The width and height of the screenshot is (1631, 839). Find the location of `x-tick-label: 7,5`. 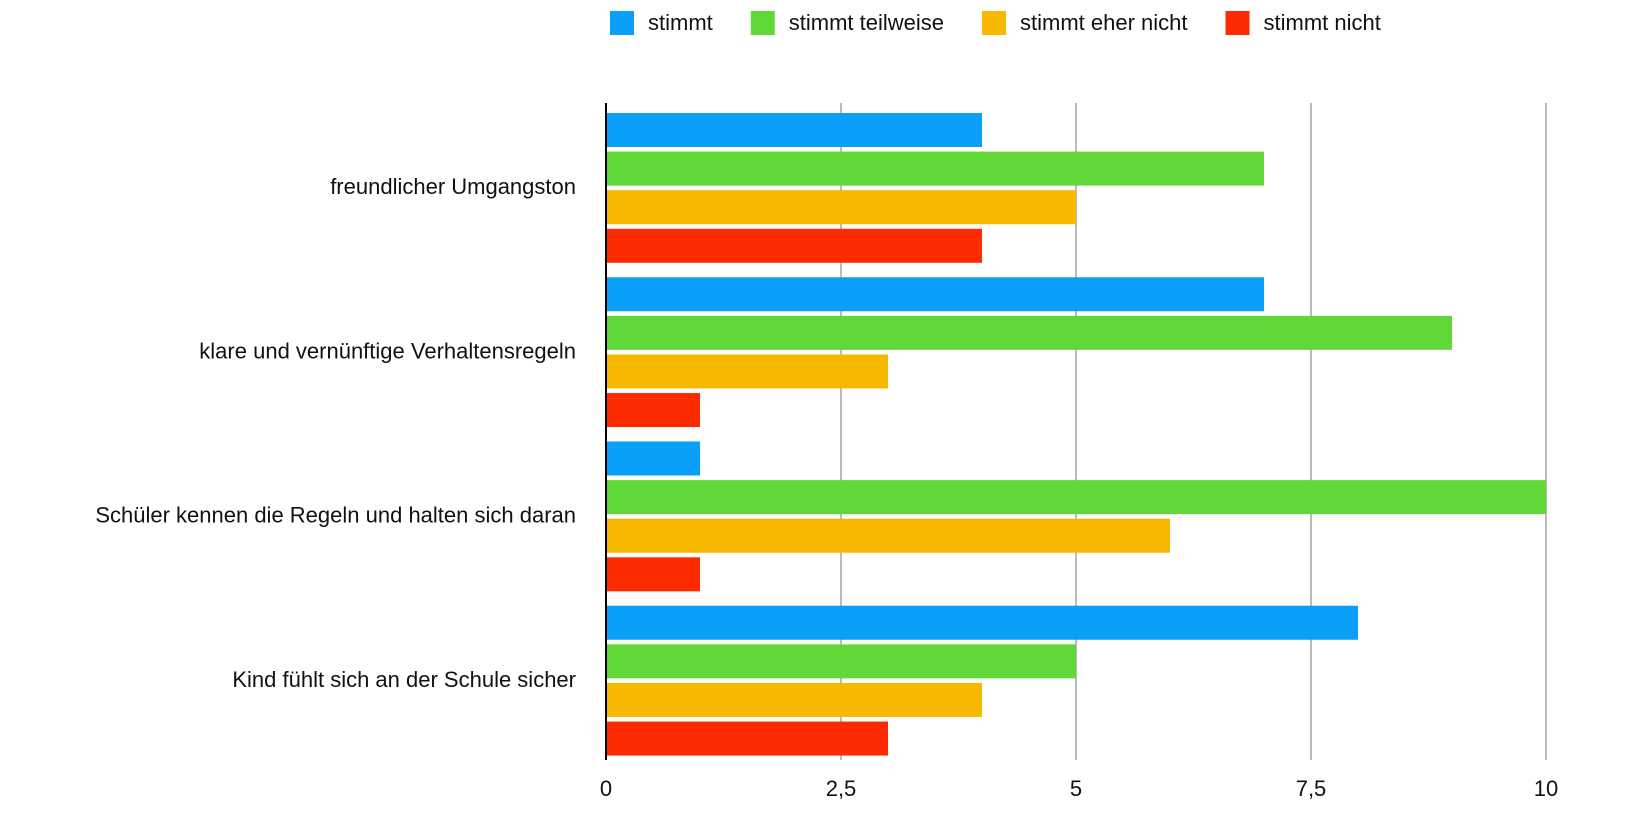

x-tick-label: 7,5 is located at coordinates (1311, 788).